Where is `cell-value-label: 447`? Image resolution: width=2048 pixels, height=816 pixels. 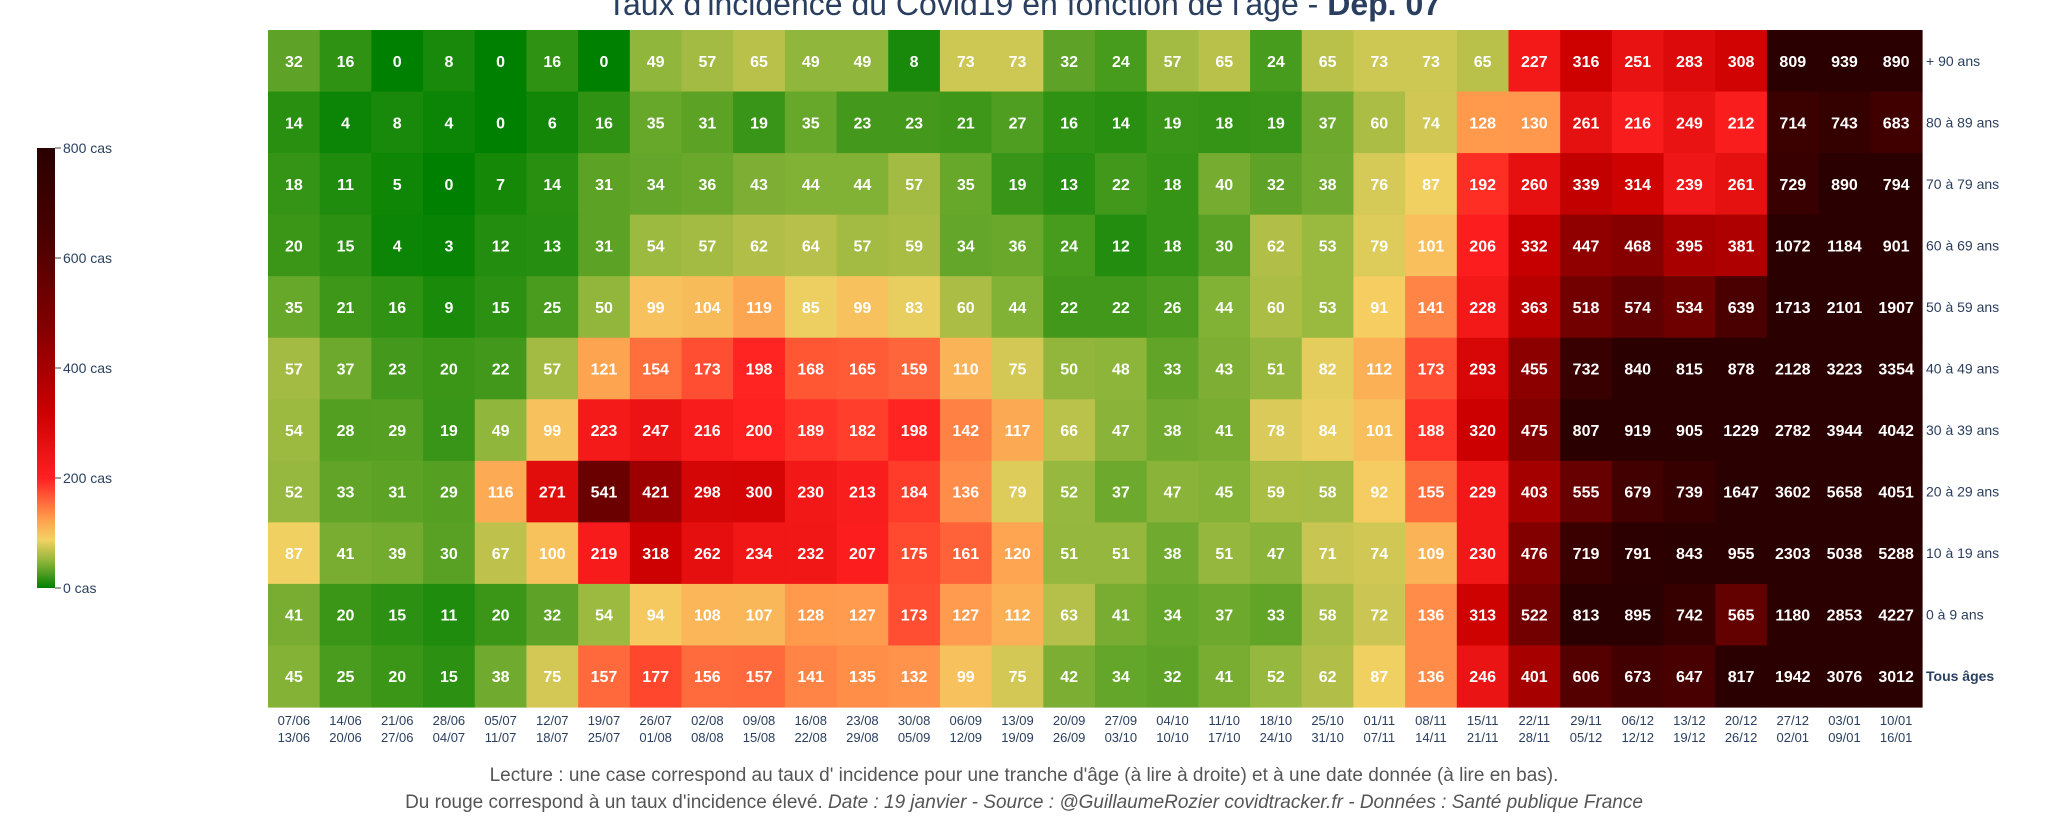 cell-value-label: 447 is located at coordinates (1586, 246).